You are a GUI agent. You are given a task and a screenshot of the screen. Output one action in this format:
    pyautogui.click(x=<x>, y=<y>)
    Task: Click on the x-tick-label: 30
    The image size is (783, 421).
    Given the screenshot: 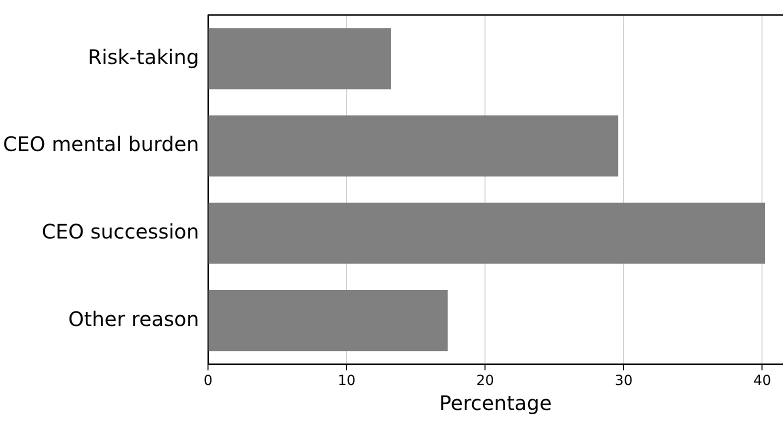 What is the action you would take?
    pyautogui.click(x=623, y=381)
    